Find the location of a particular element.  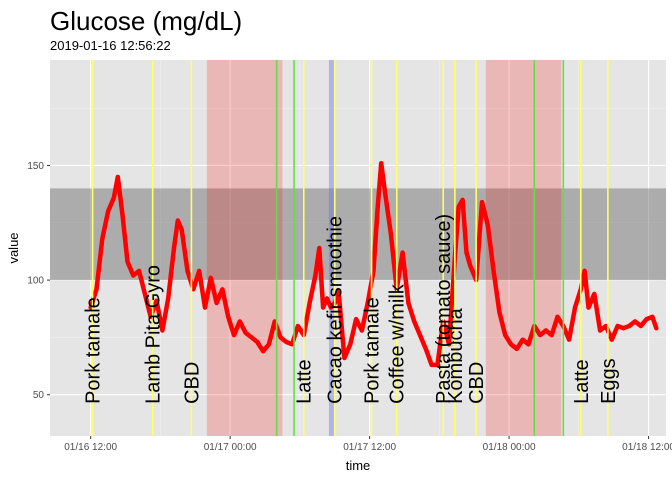

event-label: Lamb Pita Gyro is located at coordinates (154, 334).